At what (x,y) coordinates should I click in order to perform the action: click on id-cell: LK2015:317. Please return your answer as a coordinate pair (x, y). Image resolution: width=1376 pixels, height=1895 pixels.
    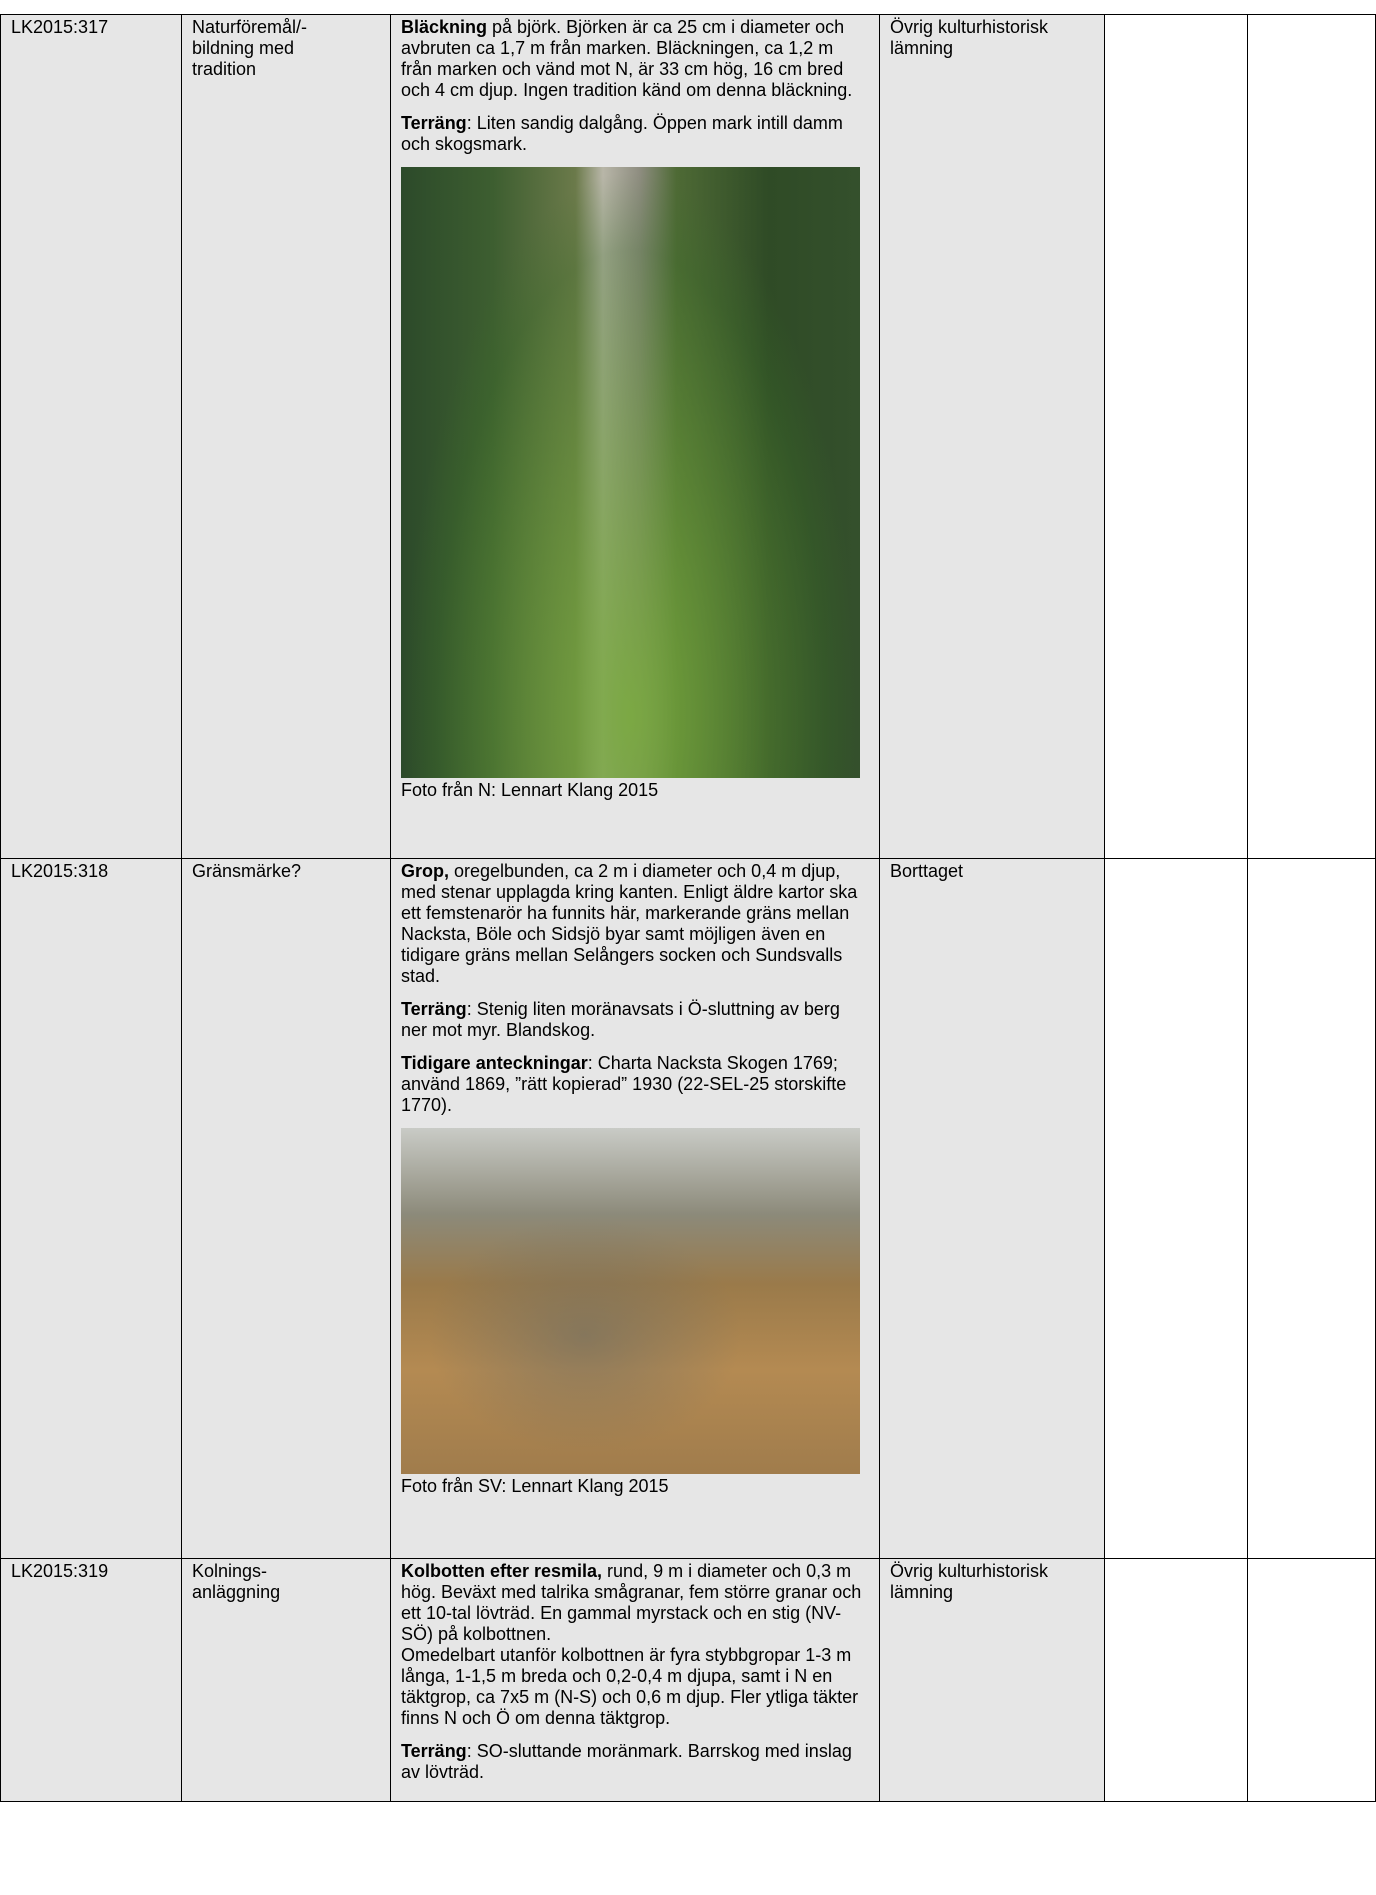
    Looking at the image, I should click on (91, 436).